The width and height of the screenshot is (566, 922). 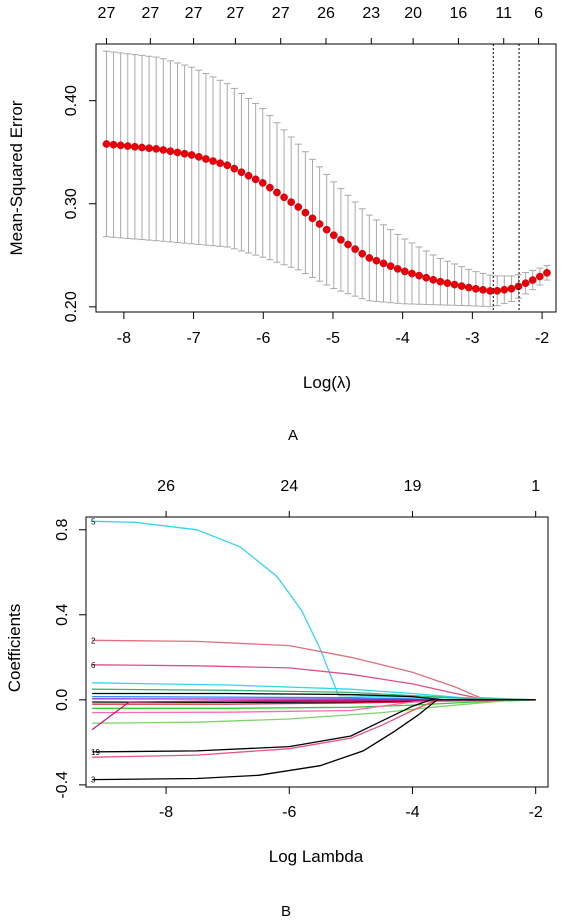 I want to click on y-tick-label: 0.20, so click(x=71, y=306).